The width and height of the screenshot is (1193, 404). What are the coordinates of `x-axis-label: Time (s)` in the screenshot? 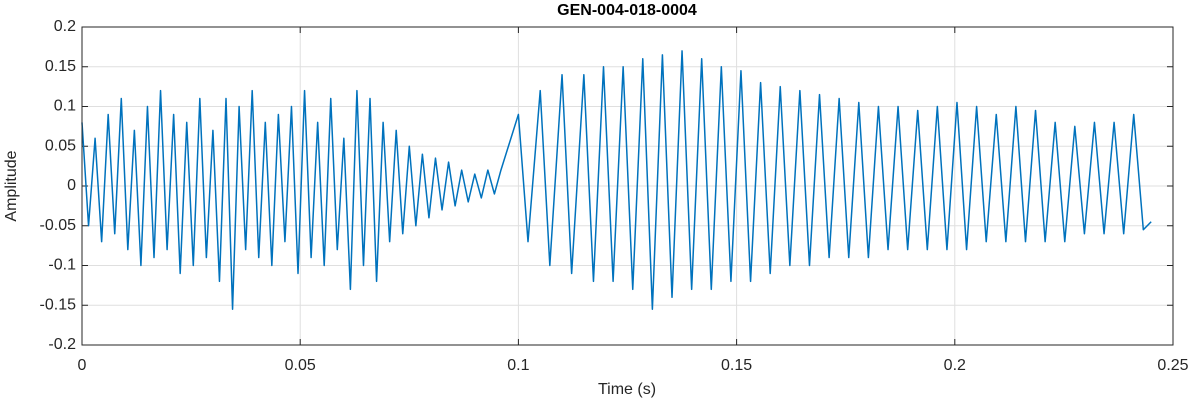 It's located at (627, 389).